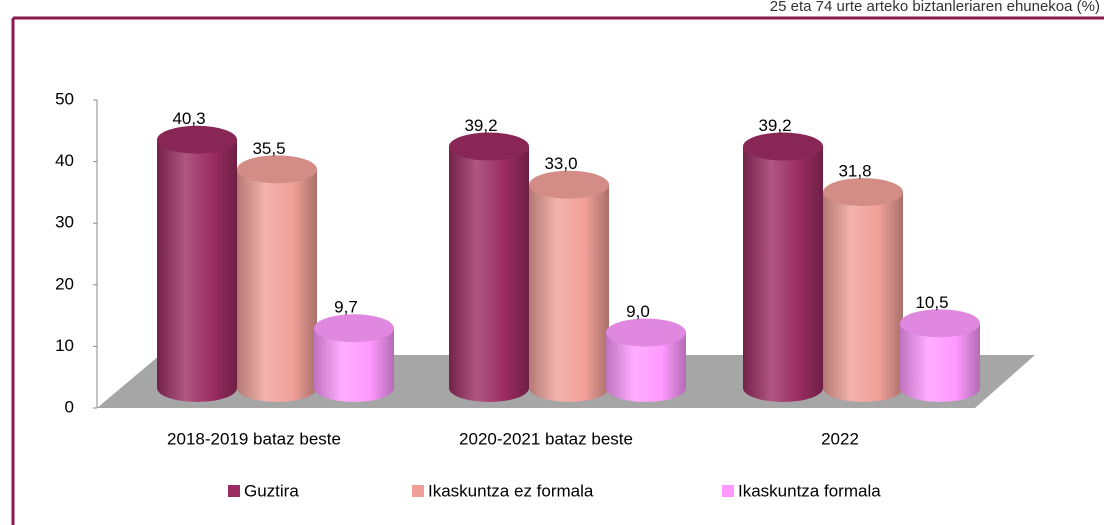  What do you see at coordinates (854, 171) in the screenshot?
I see `data-label: 31,8` at bounding box center [854, 171].